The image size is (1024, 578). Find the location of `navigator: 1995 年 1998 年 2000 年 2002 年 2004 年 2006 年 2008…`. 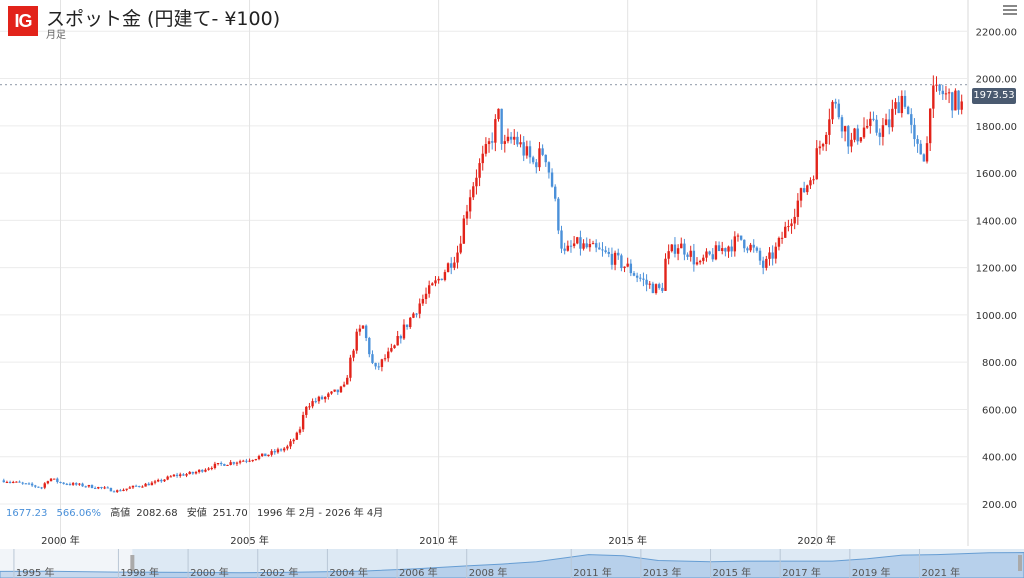

navigator: 1995 年 1998 年 2000 年 2002 年 2004 年 2006 年 2008… is located at coordinates (512, 563).